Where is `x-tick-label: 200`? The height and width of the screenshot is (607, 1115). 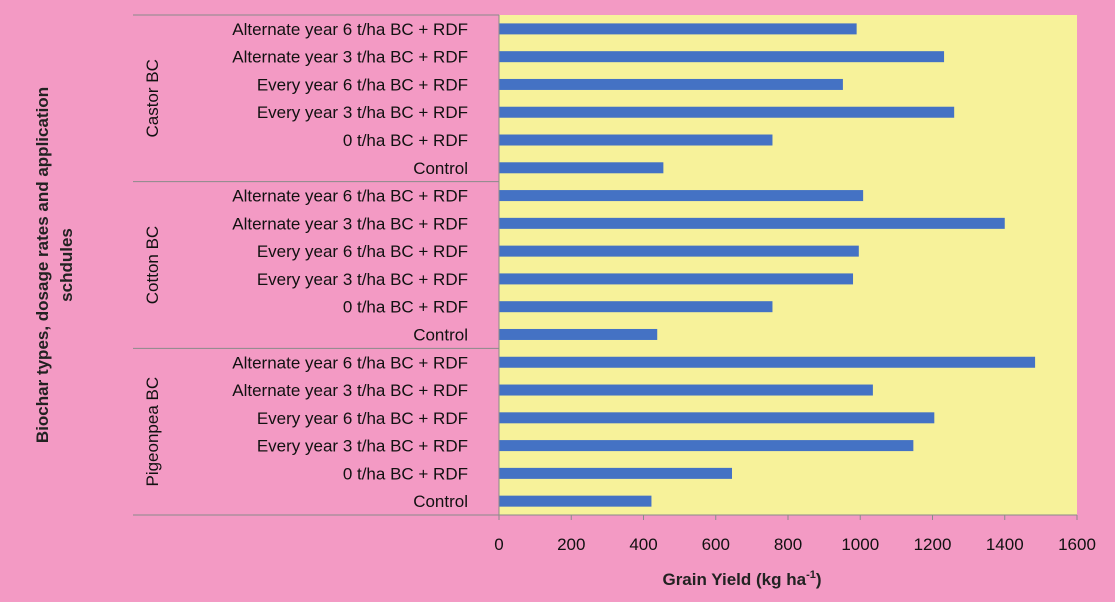
x-tick-label: 200 is located at coordinates (571, 544).